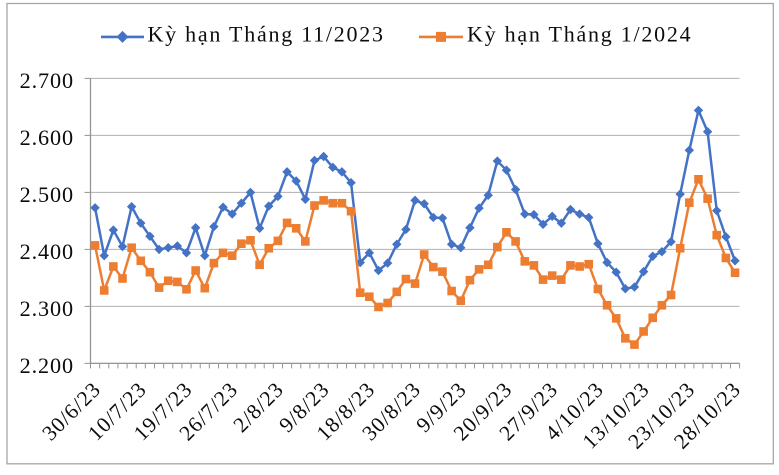  Describe the element at coordinates (579, 34) in the screenshot. I see `svg-text: Kỳ hạn Tháng 1/2024` at that location.